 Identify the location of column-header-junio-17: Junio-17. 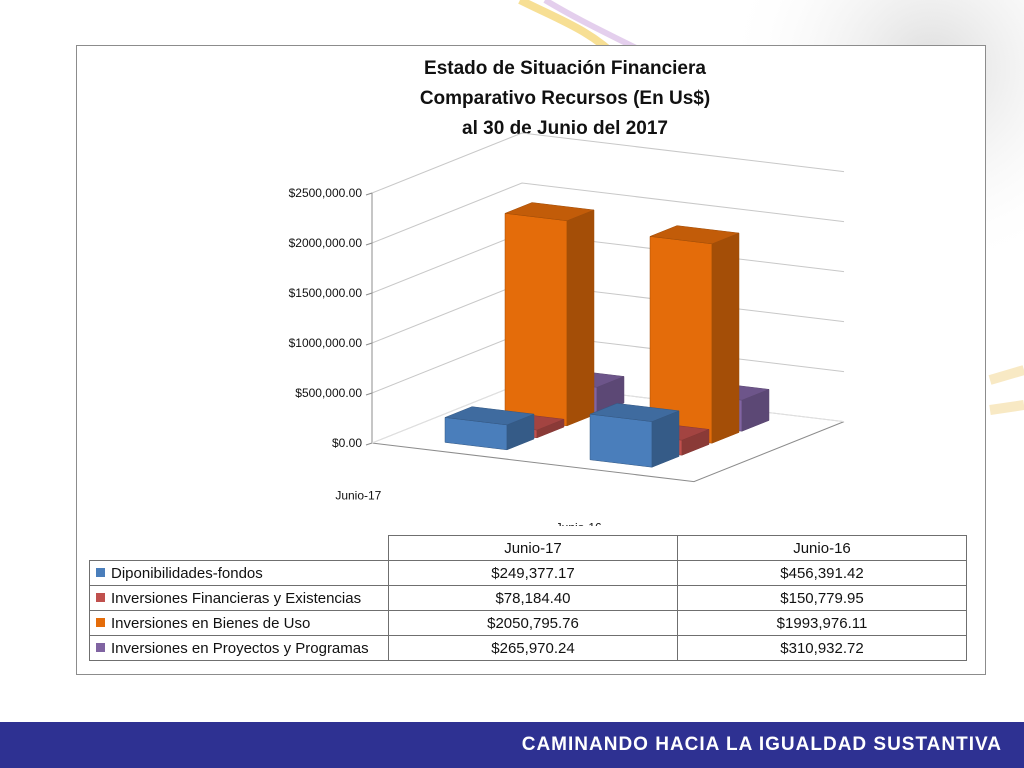
(533, 548).